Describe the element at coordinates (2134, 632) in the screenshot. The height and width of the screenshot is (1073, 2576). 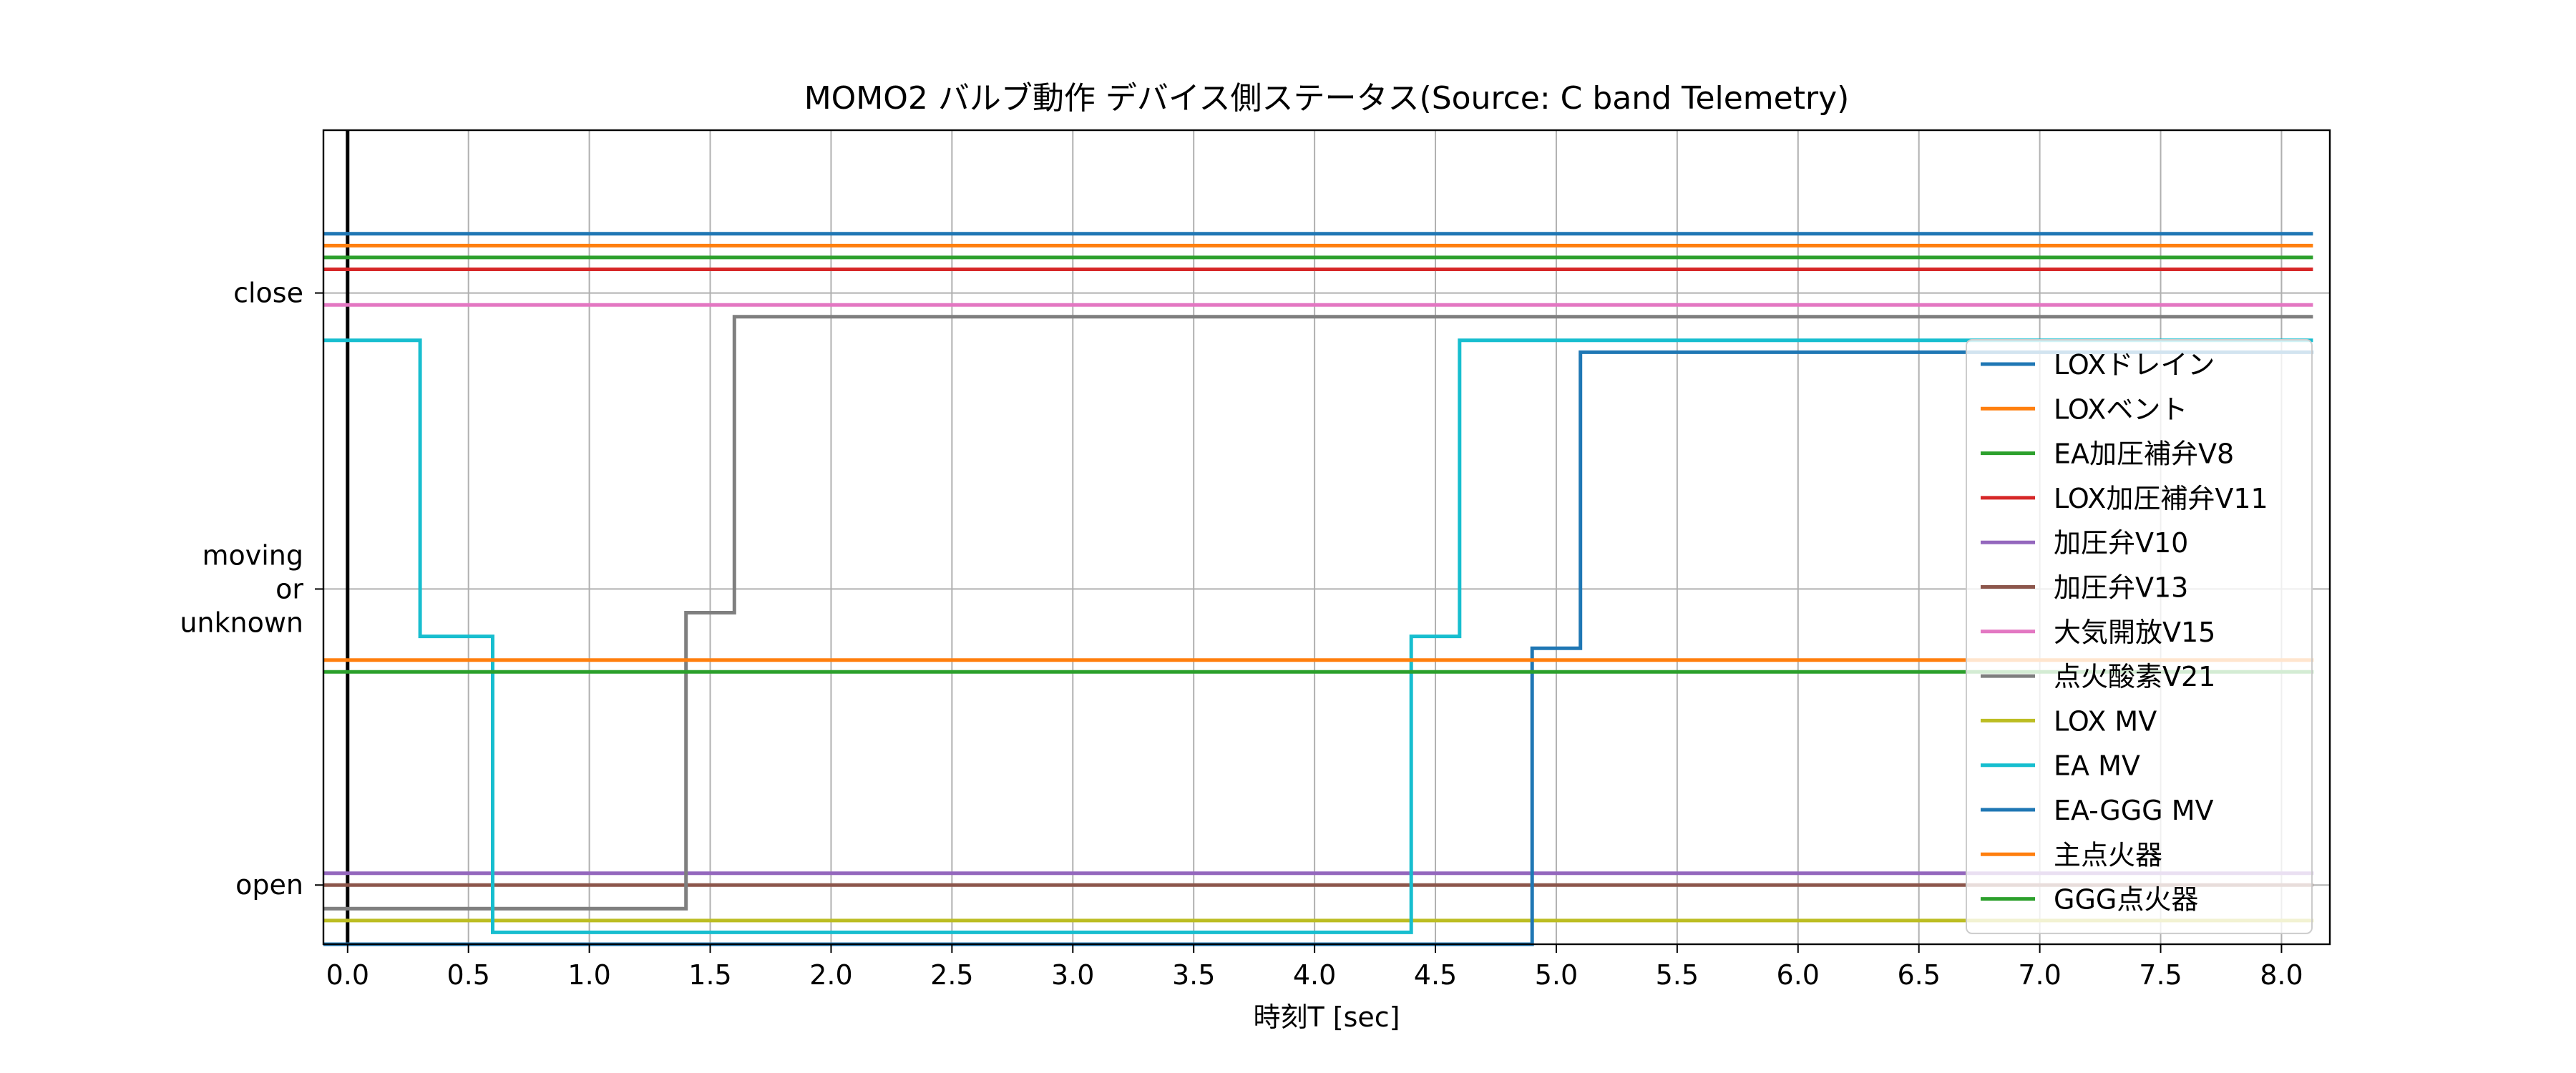
I see `legend-label: 大気開放V15` at that location.